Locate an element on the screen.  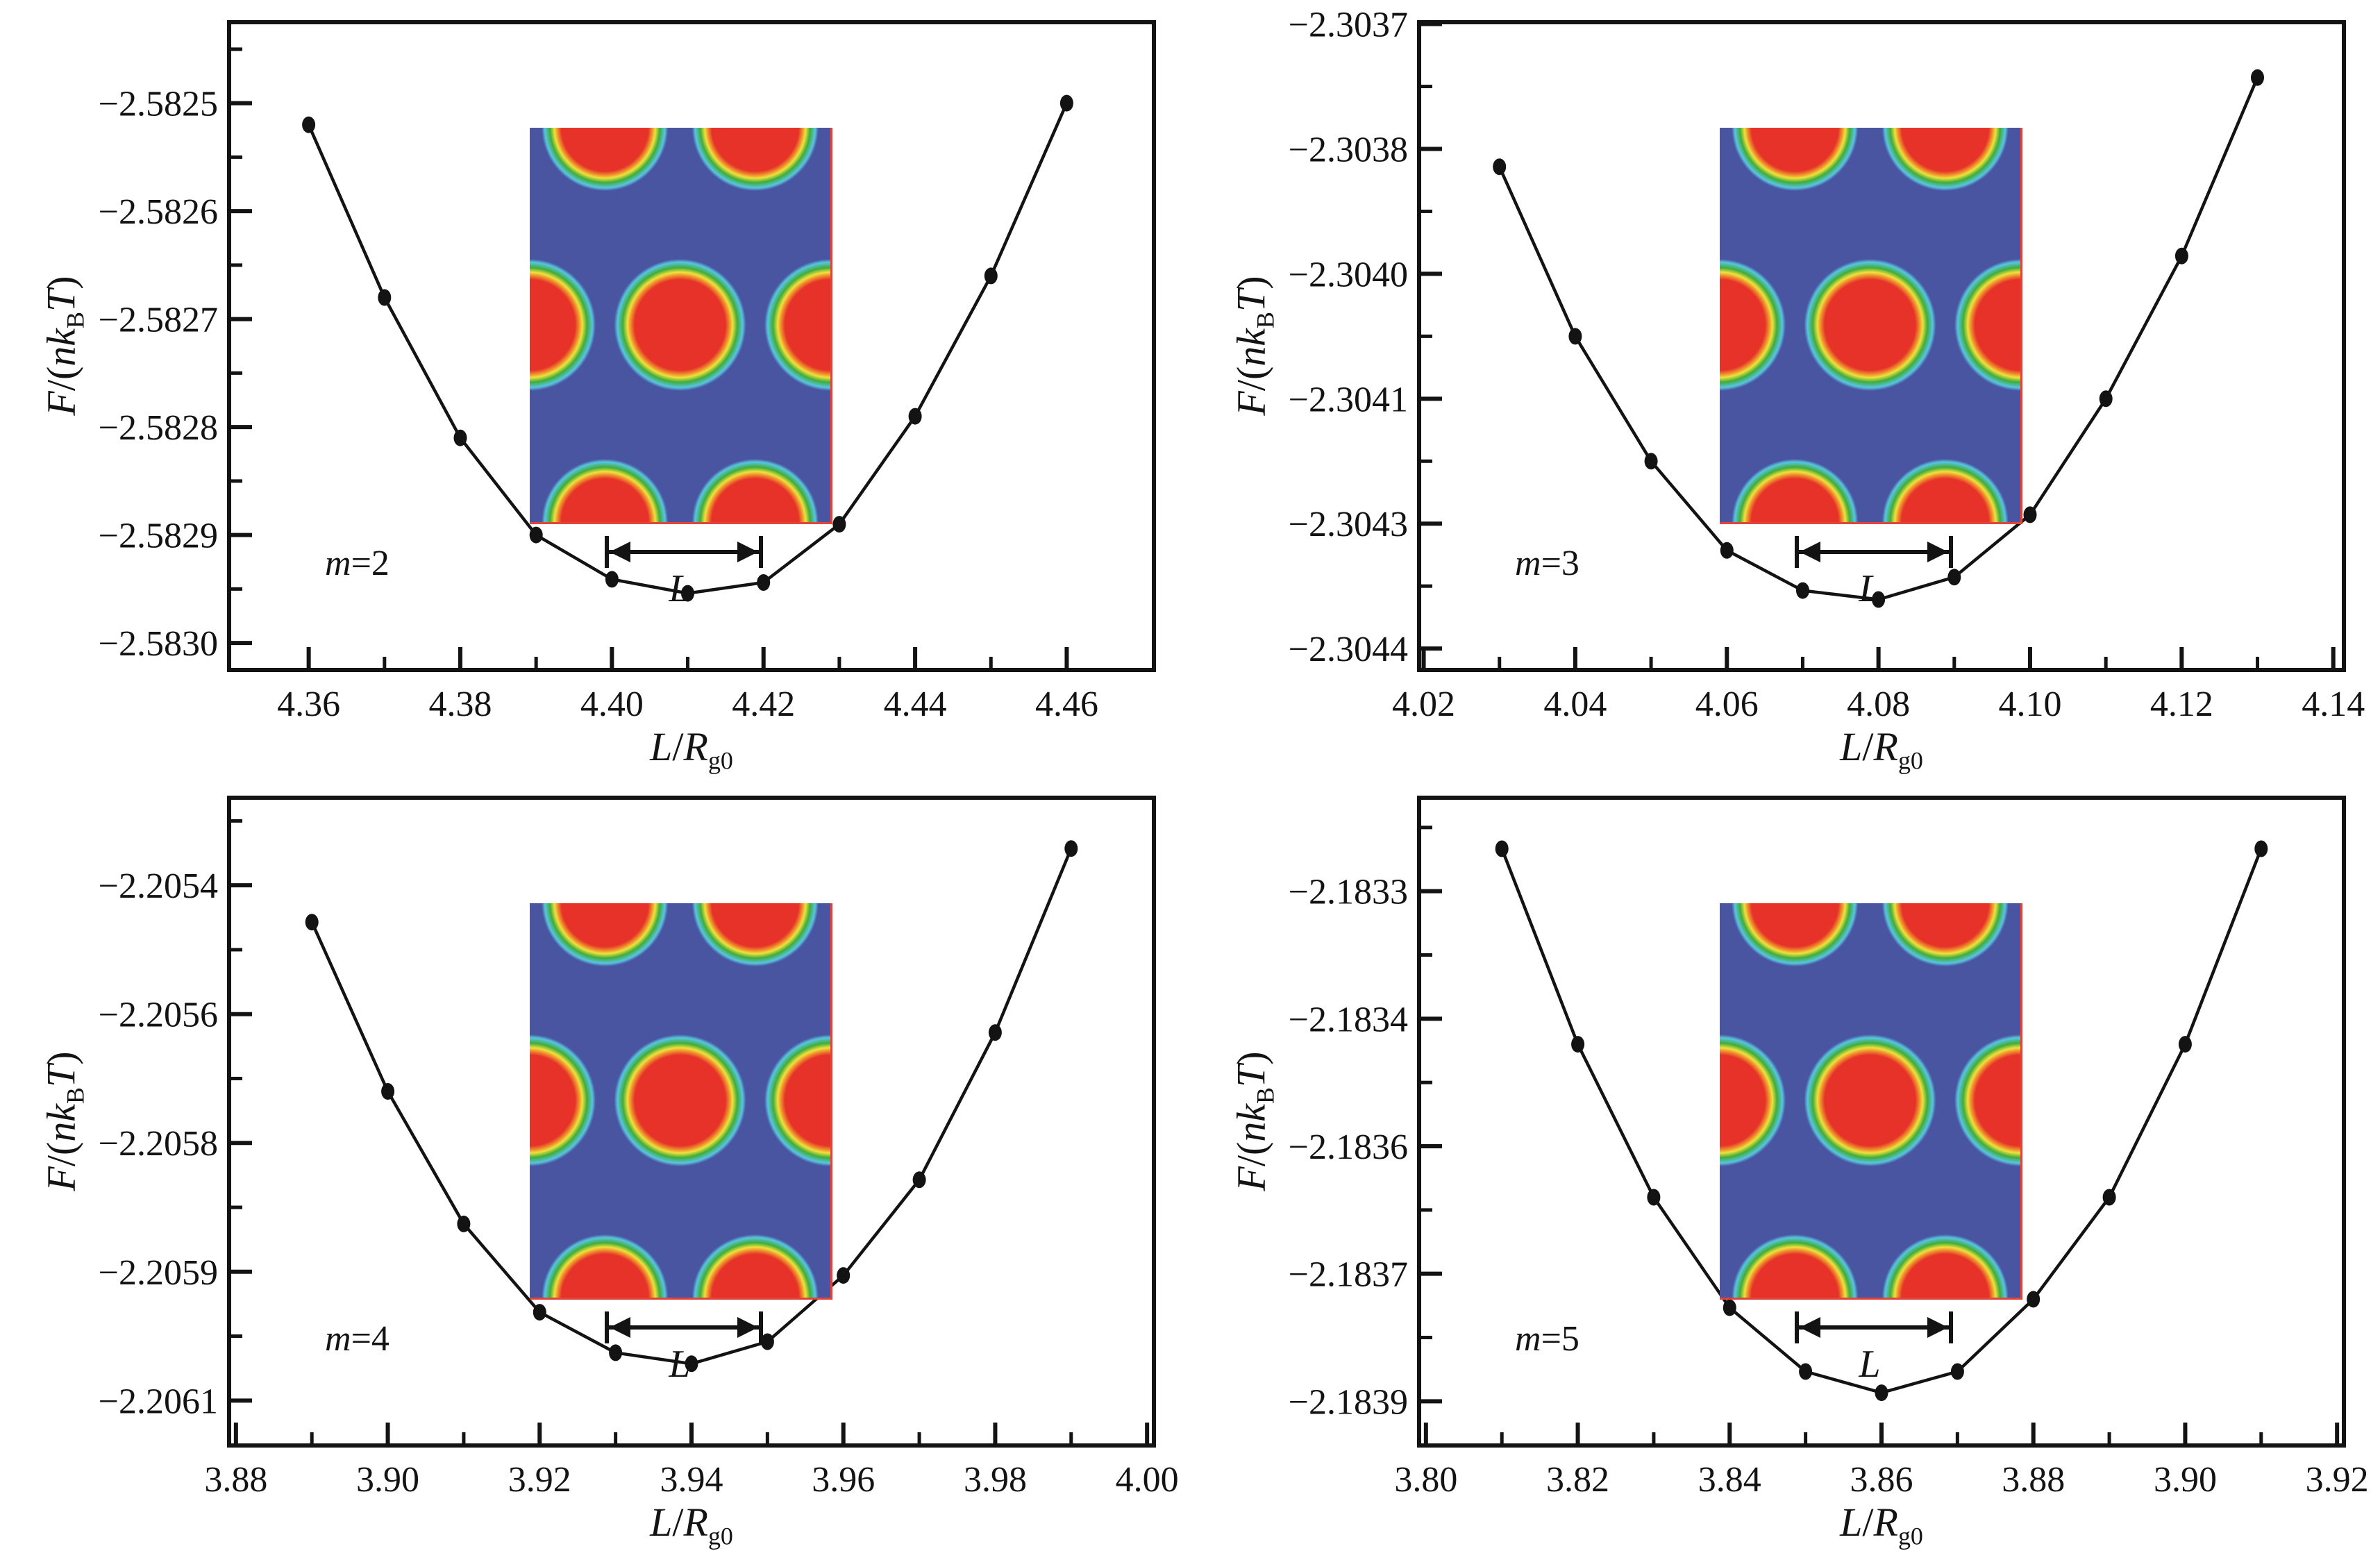
x-tick-label: 4.44 is located at coordinates (915, 704).